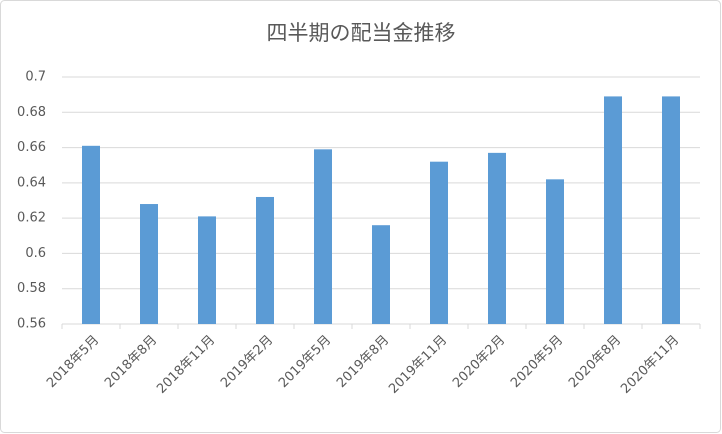 Image resolution: width=722 pixels, height=434 pixels. Describe the element at coordinates (31, 288) in the screenshot. I see `y-tick-label: 0.58` at that location.